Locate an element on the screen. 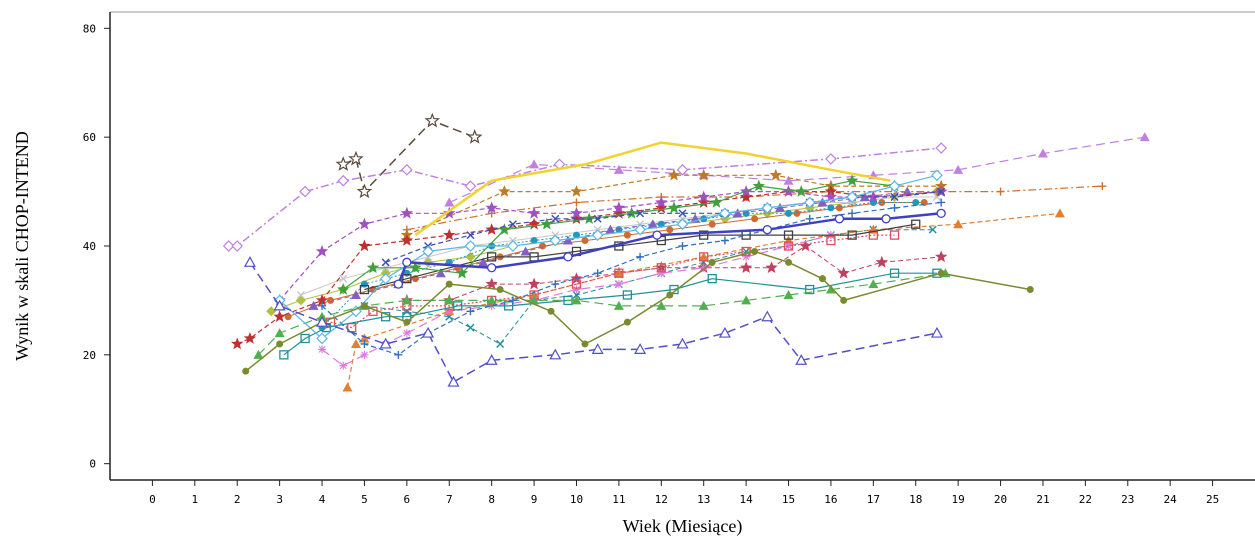 This screenshot has width=1255, height=540. x-tick-label: 25 is located at coordinates (1212, 499).